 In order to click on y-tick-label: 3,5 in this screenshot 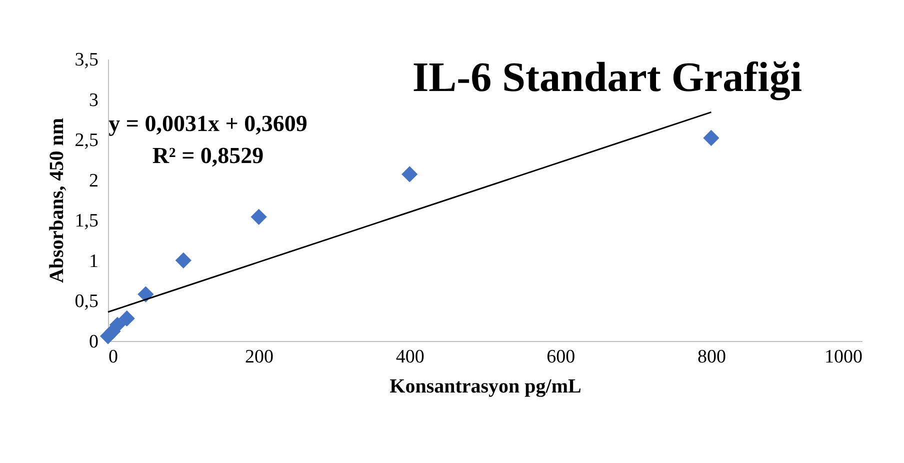, I will do `click(86, 60)`.